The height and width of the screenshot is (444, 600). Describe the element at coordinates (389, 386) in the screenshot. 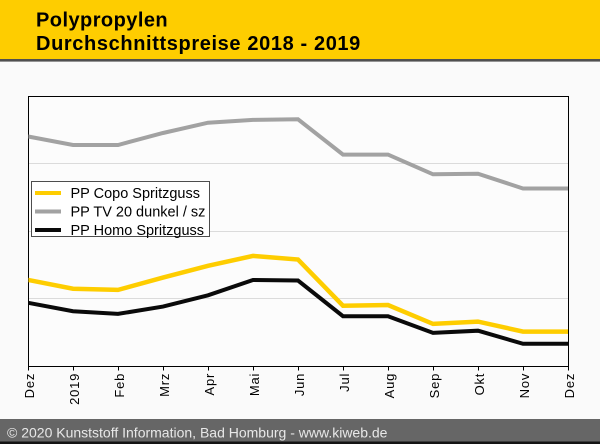

I see `svg-text: Aug` at that location.